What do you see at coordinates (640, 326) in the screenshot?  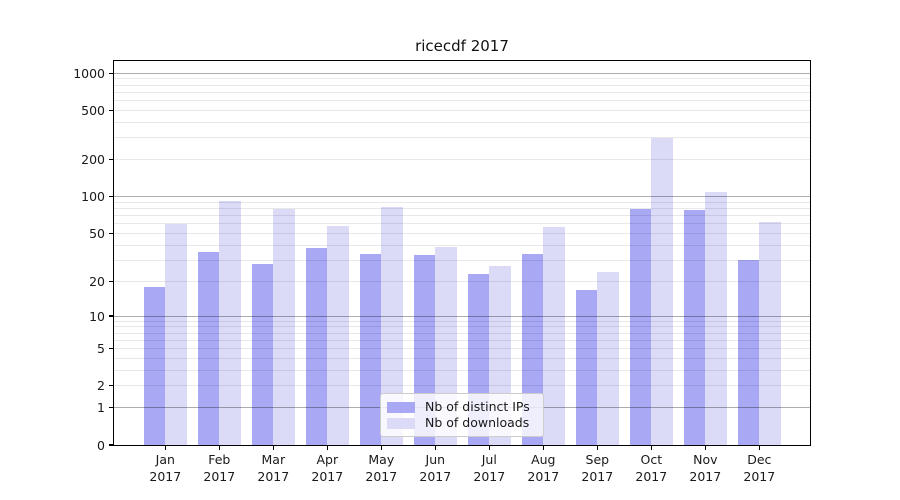 I see `bar-ips-oct` at bounding box center [640, 326].